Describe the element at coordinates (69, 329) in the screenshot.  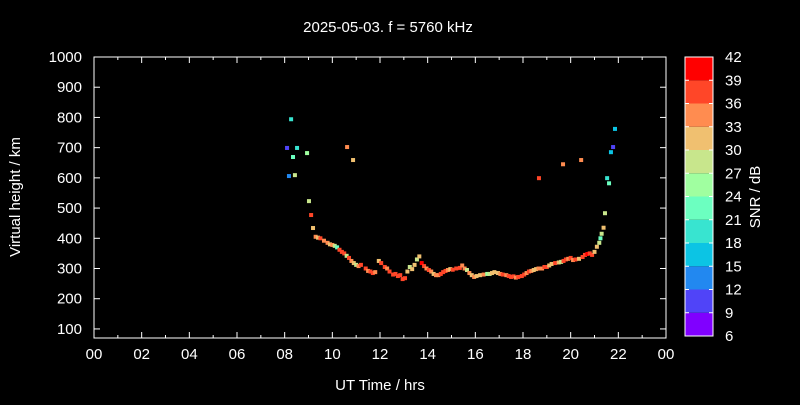
I see `y-tick-label: 100` at that location.